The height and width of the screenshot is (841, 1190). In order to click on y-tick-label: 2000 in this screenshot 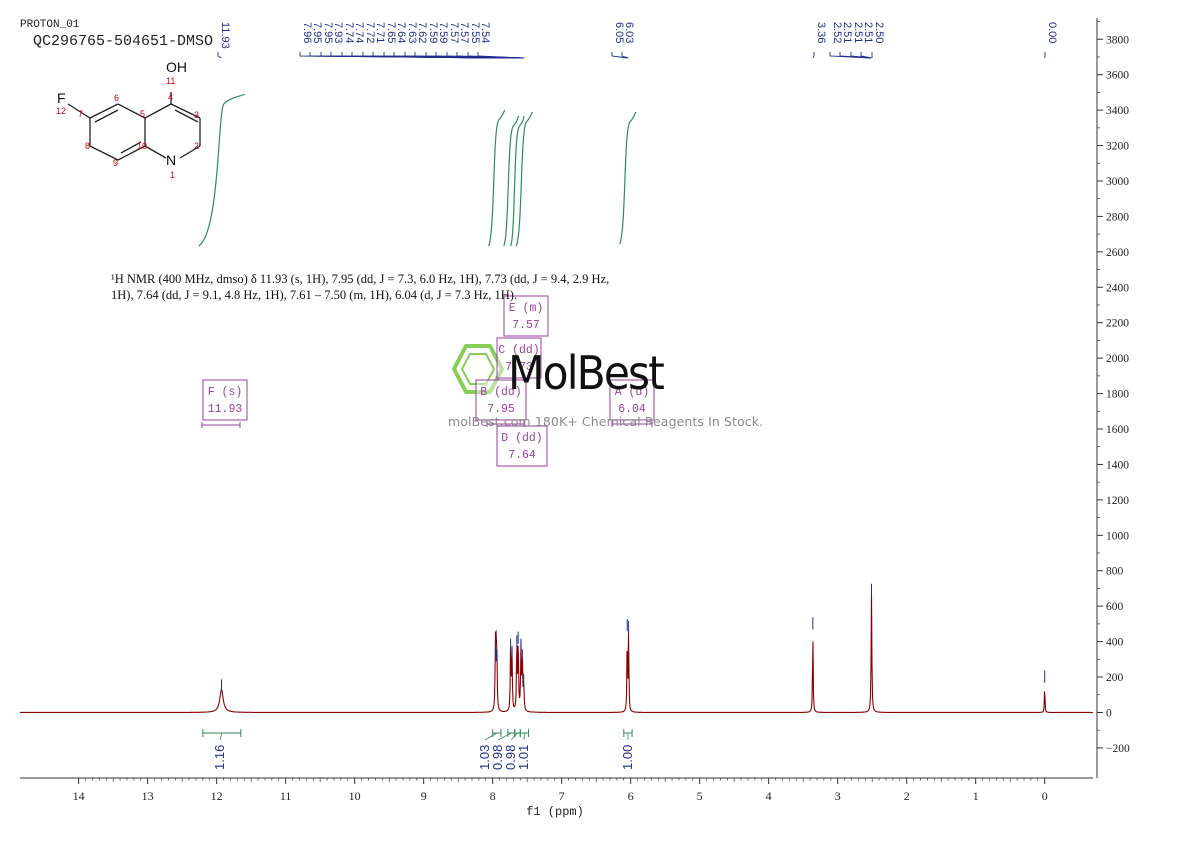, I will do `click(1117, 359)`.